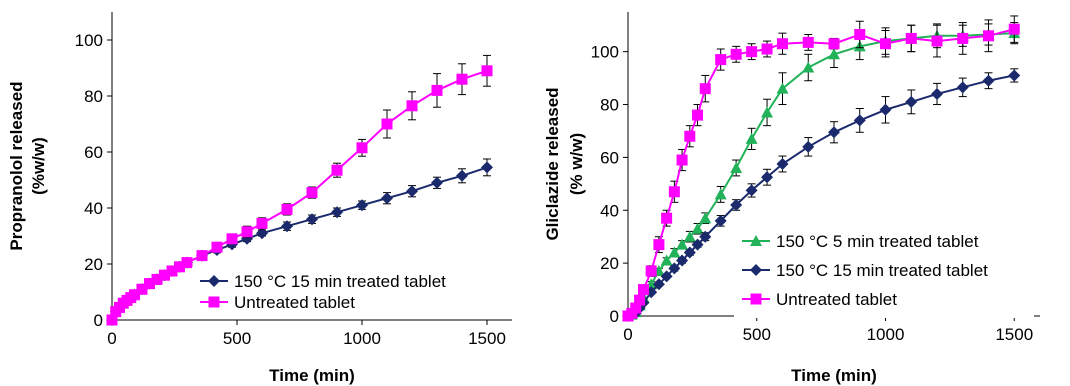 This screenshot has width=1070, height=386. Describe the element at coordinates (614, 316) in the screenshot. I see `y-tick-label: 0` at that location.